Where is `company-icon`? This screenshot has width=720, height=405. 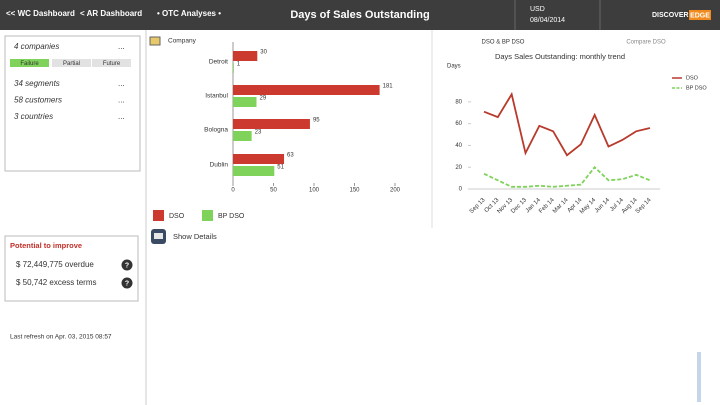 company-icon is located at coordinates (155, 41).